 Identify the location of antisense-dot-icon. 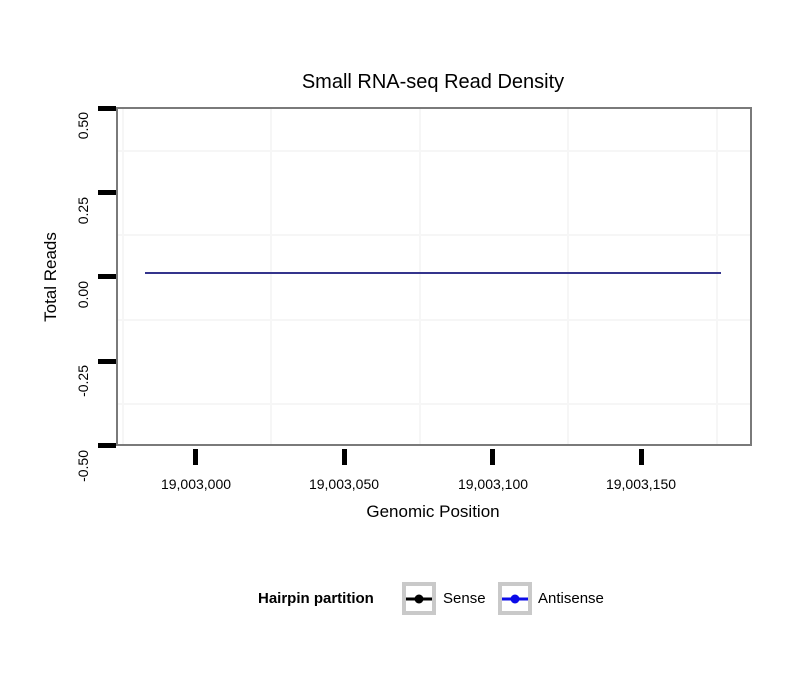
(515, 598).